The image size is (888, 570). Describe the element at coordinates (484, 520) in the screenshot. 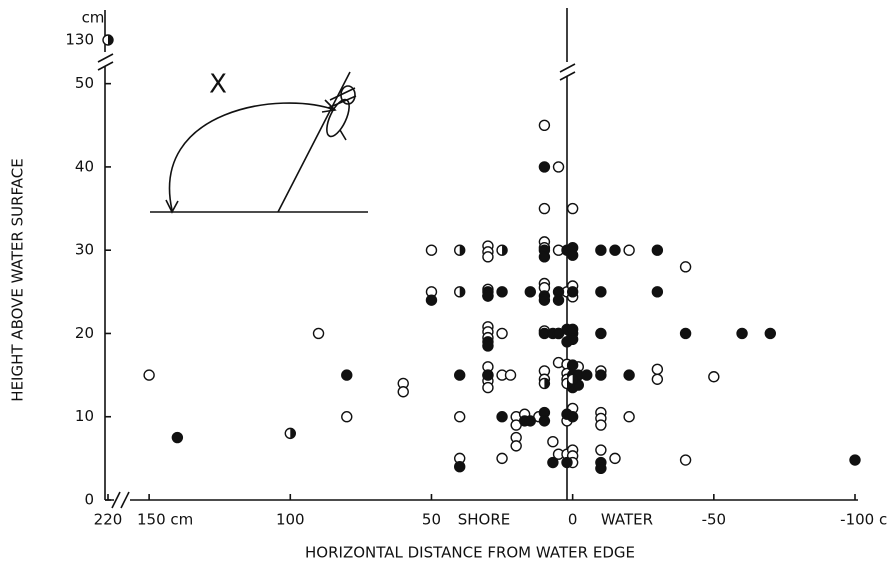

I see `annotation: SHORE` at that location.